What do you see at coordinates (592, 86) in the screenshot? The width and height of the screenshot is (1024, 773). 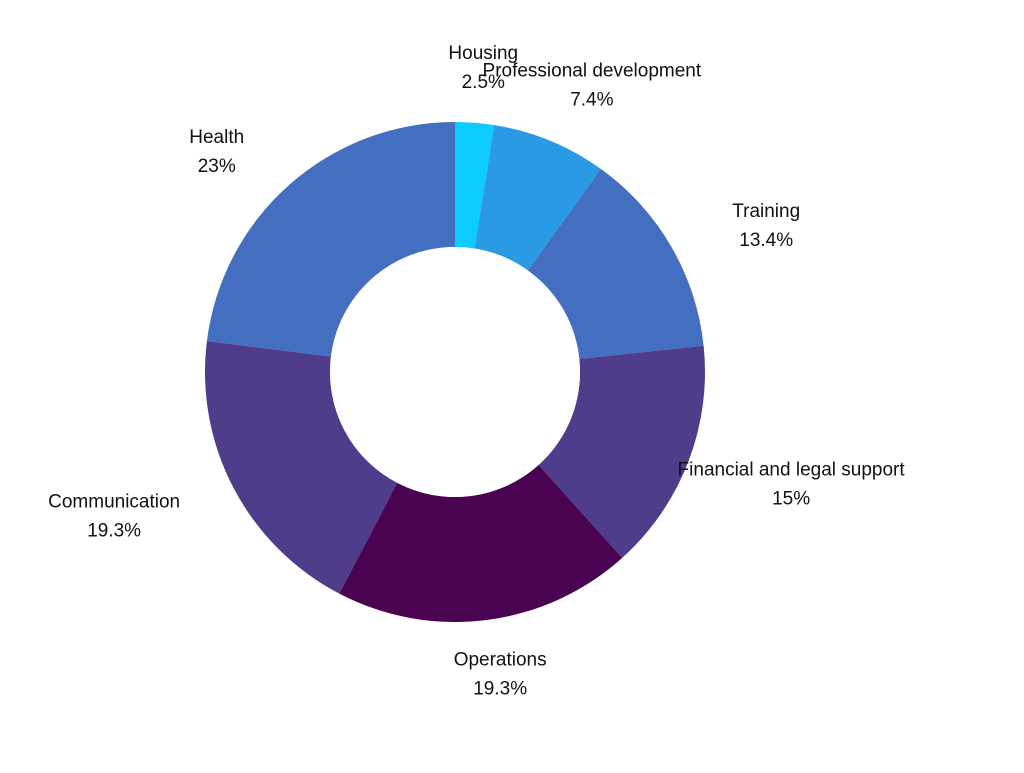 I see `label-professional-development: Professional development 7.4%` at bounding box center [592, 86].